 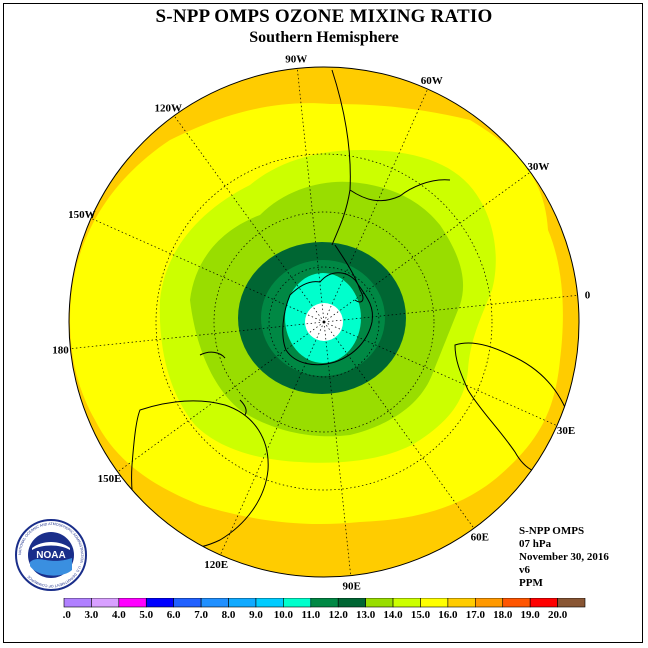 I want to click on noaa-logo-text: NOAA, so click(x=50, y=555).